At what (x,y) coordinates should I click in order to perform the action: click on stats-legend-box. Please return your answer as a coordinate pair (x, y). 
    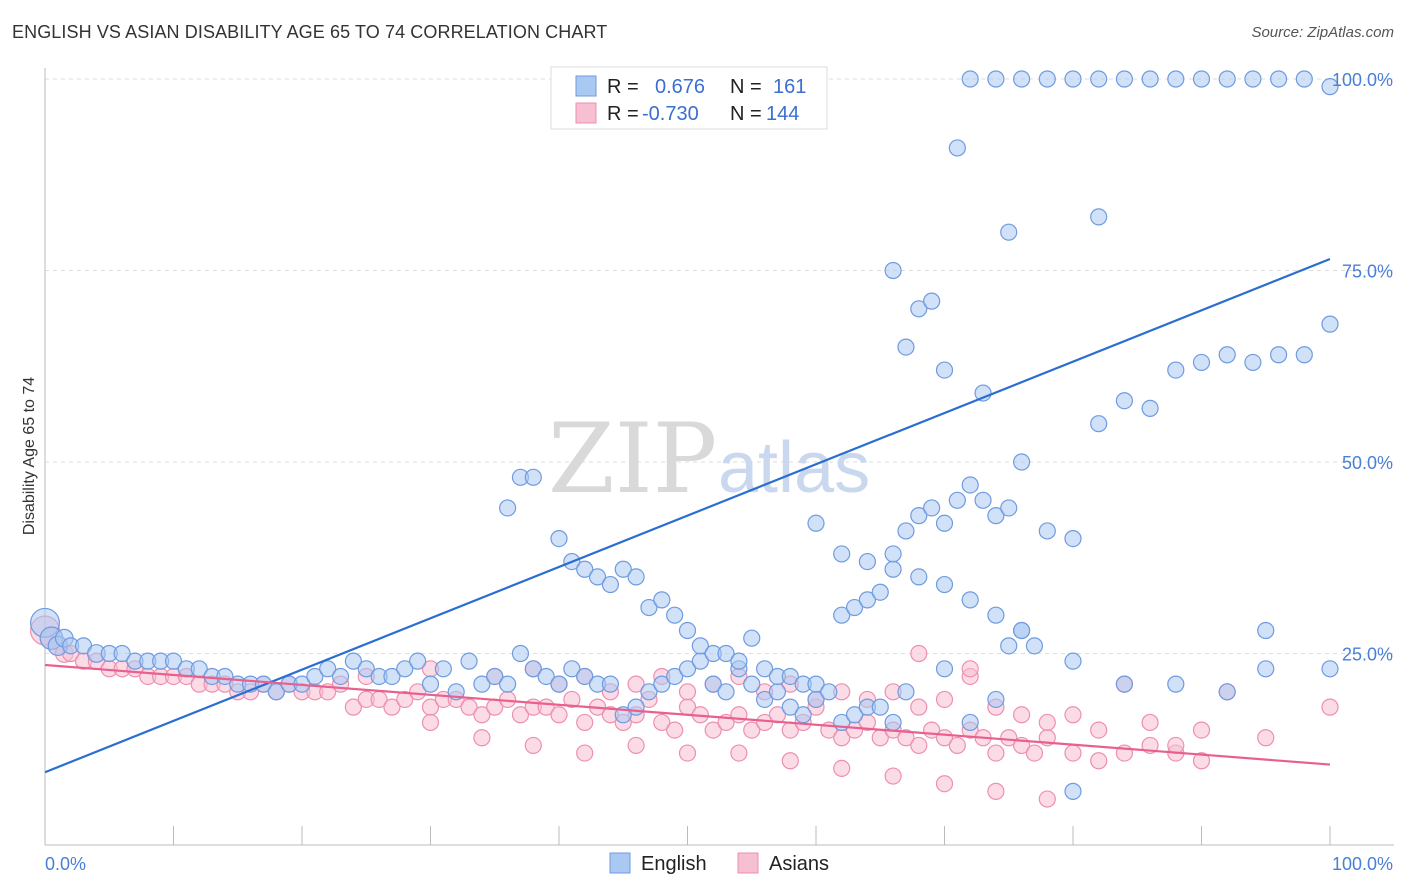
    Looking at the image, I should click on (689, 98).